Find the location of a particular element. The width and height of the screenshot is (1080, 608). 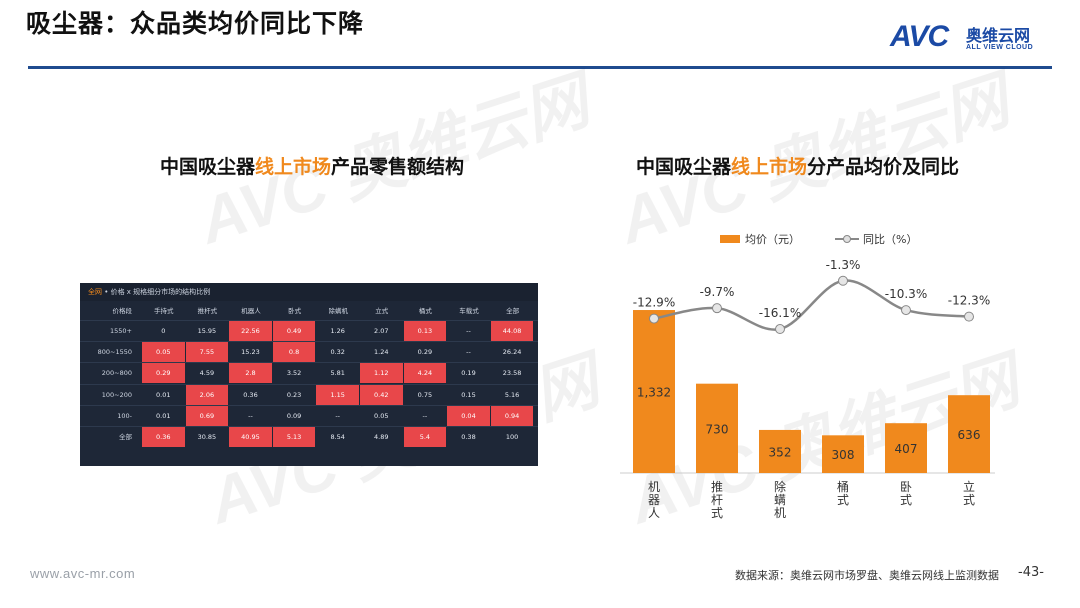

heatmap-cell: 0.04 is located at coordinates (468, 415).